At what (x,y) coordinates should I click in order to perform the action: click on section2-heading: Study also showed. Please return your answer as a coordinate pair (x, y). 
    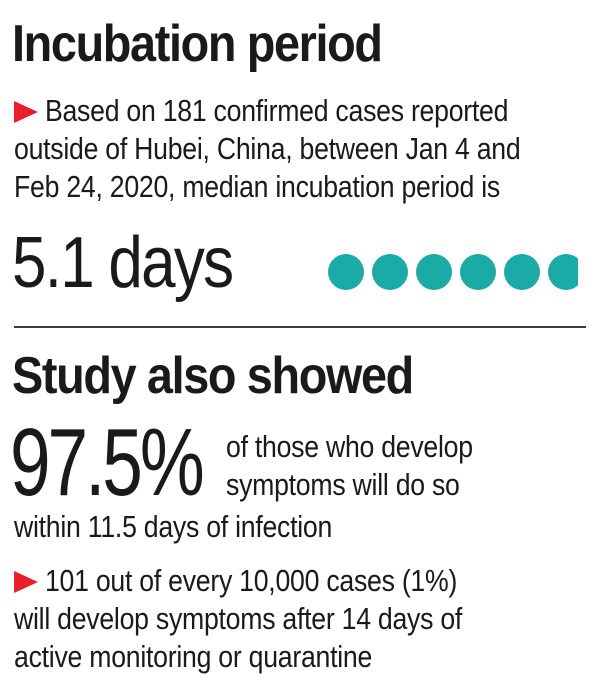
    Looking at the image, I should click on (213, 376).